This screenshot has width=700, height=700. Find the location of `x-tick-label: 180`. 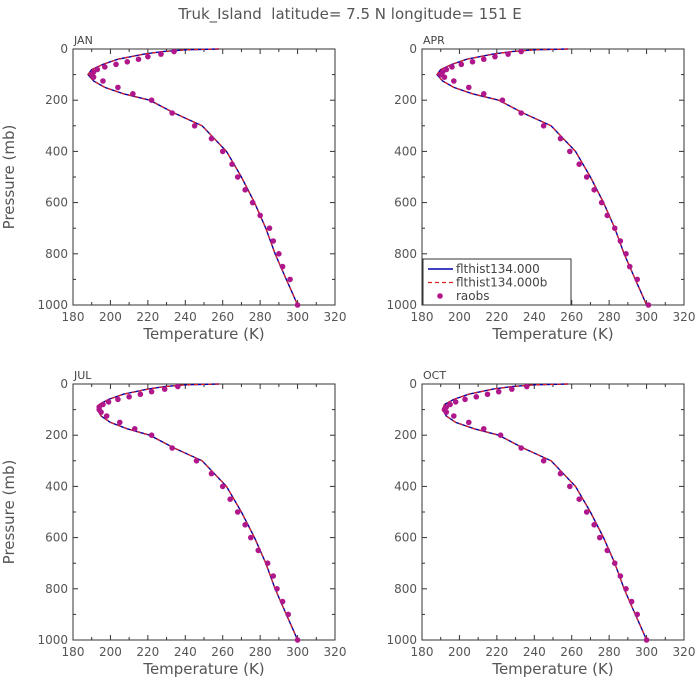

x-tick-label: 180 is located at coordinates (422, 652).